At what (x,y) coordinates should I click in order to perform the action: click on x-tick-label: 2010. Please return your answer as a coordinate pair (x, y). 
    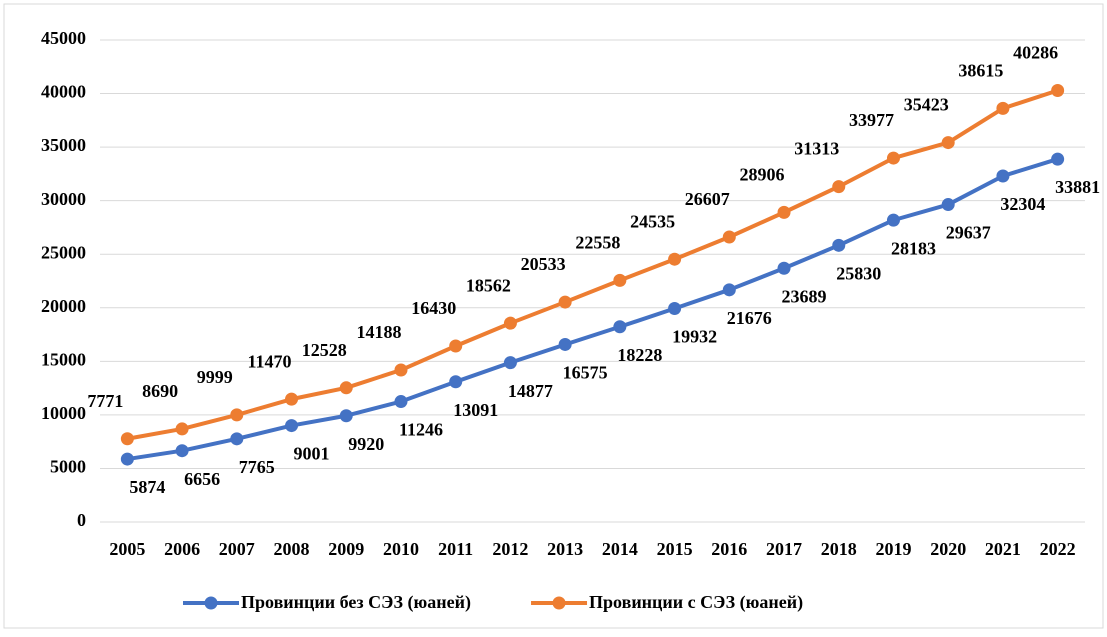
    Looking at the image, I should click on (401, 549).